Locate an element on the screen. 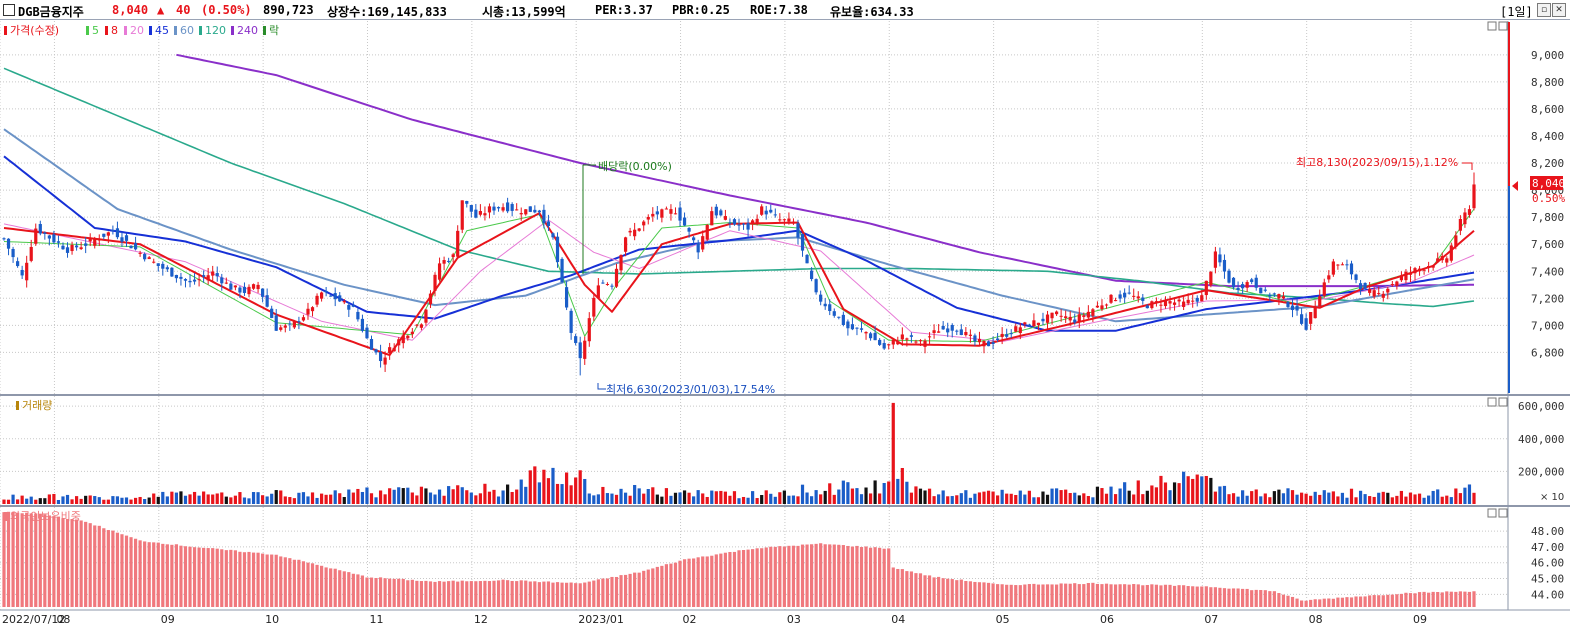 The height and width of the screenshot is (629, 1570). legend-volume: 거래량 is located at coordinates (37, 405).